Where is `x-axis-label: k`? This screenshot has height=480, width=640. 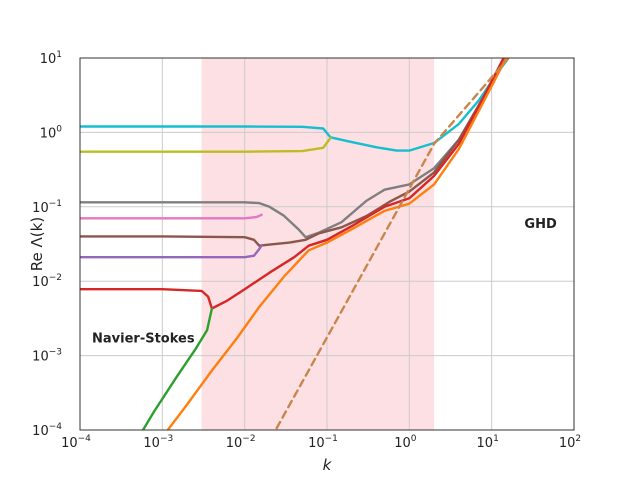
x-axis-label: k is located at coordinates (328, 465).